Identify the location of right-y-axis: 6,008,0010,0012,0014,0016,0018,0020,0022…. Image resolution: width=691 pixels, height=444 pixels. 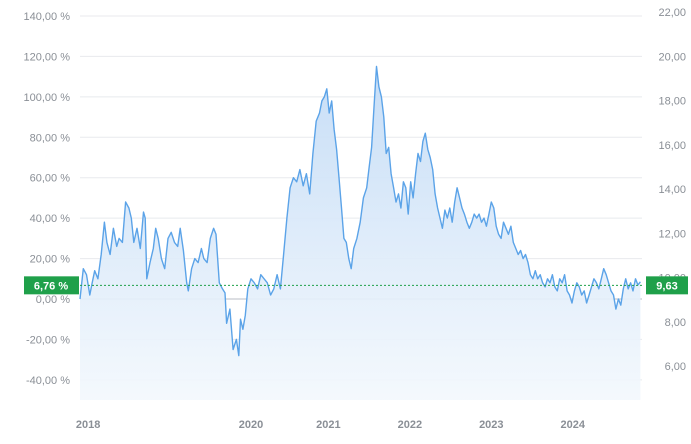
(672, 190).